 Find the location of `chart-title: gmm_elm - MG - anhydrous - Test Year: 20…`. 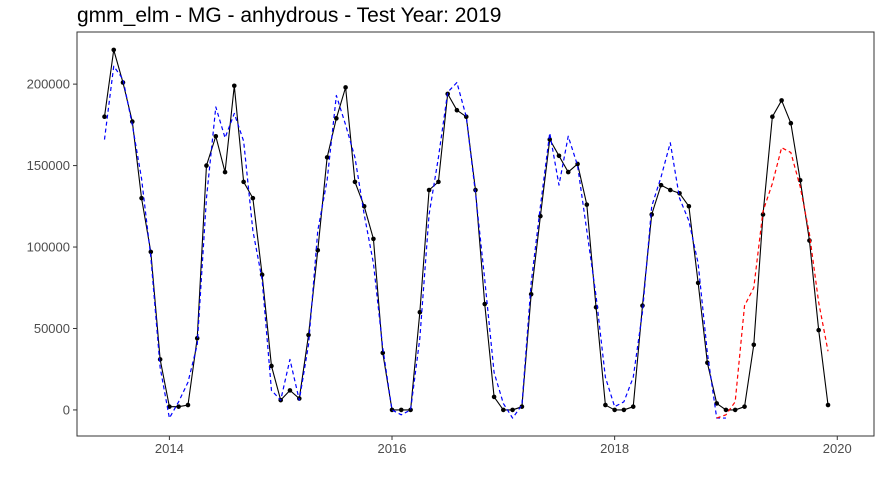

chart-title: gmm_elm - MG - anhydrous - Test Year: 20… is located at coordinates (289, 15).